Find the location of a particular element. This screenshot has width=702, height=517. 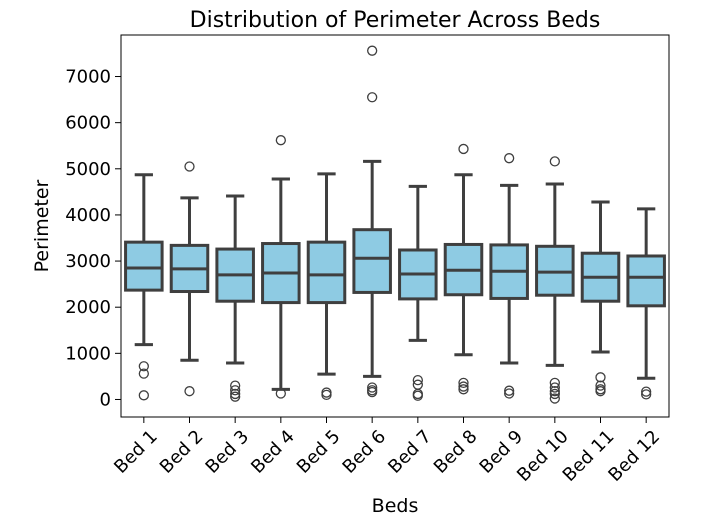

y-tick-label: 0 is located at coordinates (105, 399).